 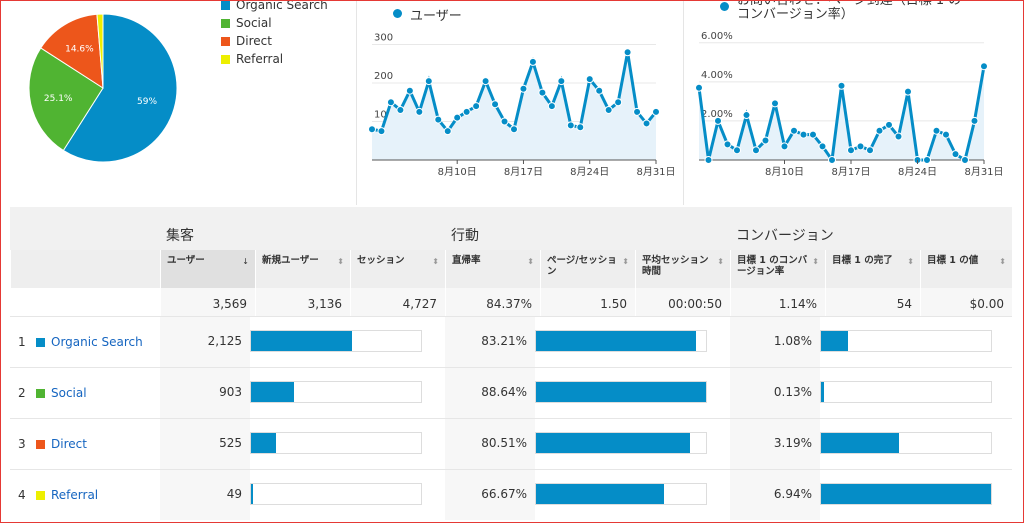 What do you see at coordinates (523, 172) in the screenshot?
I see `x-tick-label: 8月17日` at bounding box center [523, 172].